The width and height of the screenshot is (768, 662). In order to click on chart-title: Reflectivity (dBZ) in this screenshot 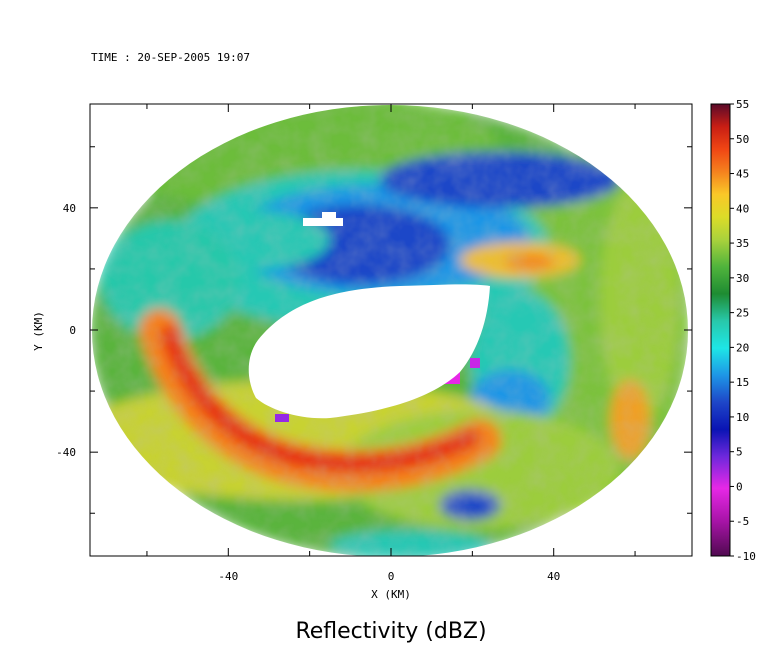, I will do `click(390, 631)`.